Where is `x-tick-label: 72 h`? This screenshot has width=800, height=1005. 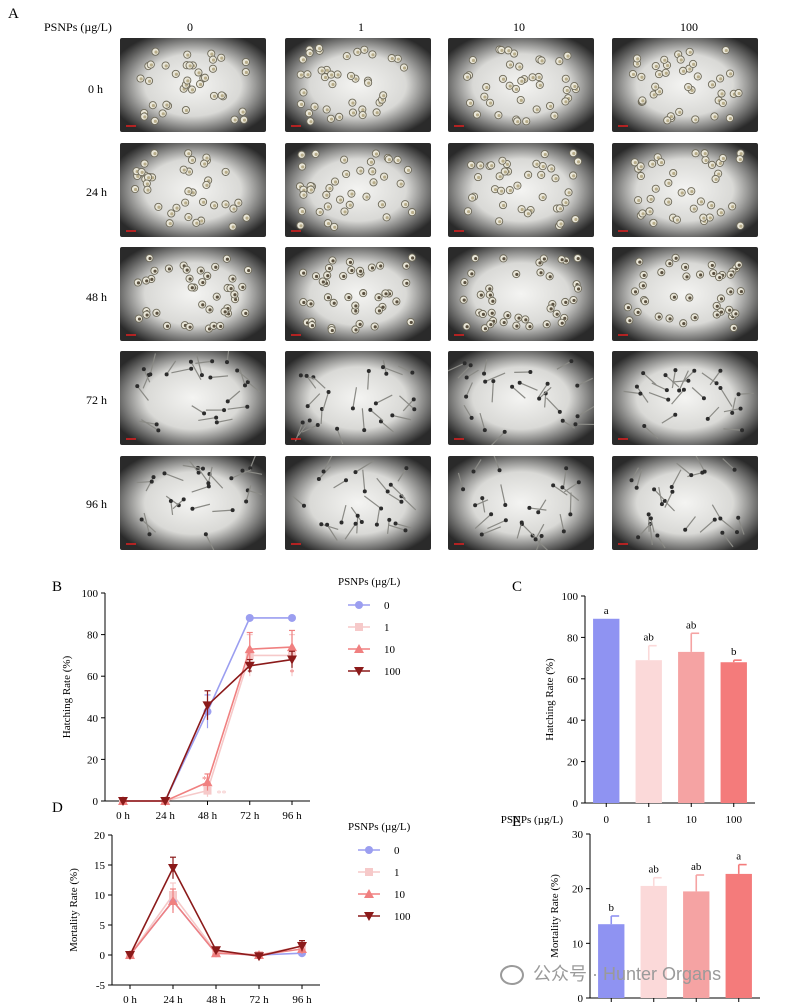 x-tick-label: 72 h is located at coordinates (250, 816).